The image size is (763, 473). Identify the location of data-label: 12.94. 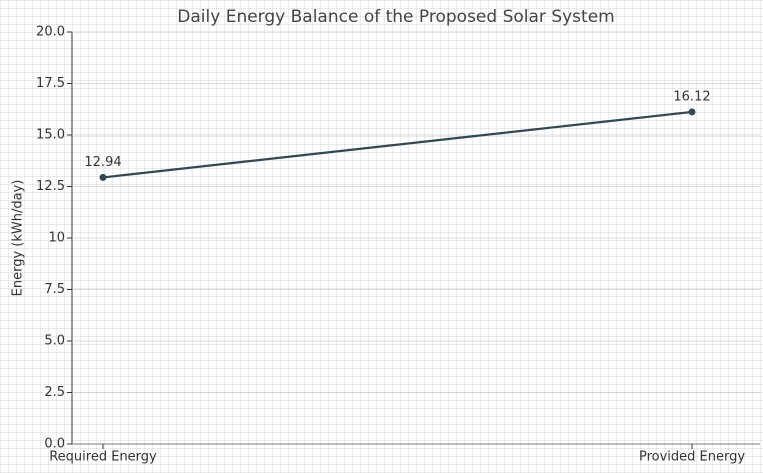
(102, 162).